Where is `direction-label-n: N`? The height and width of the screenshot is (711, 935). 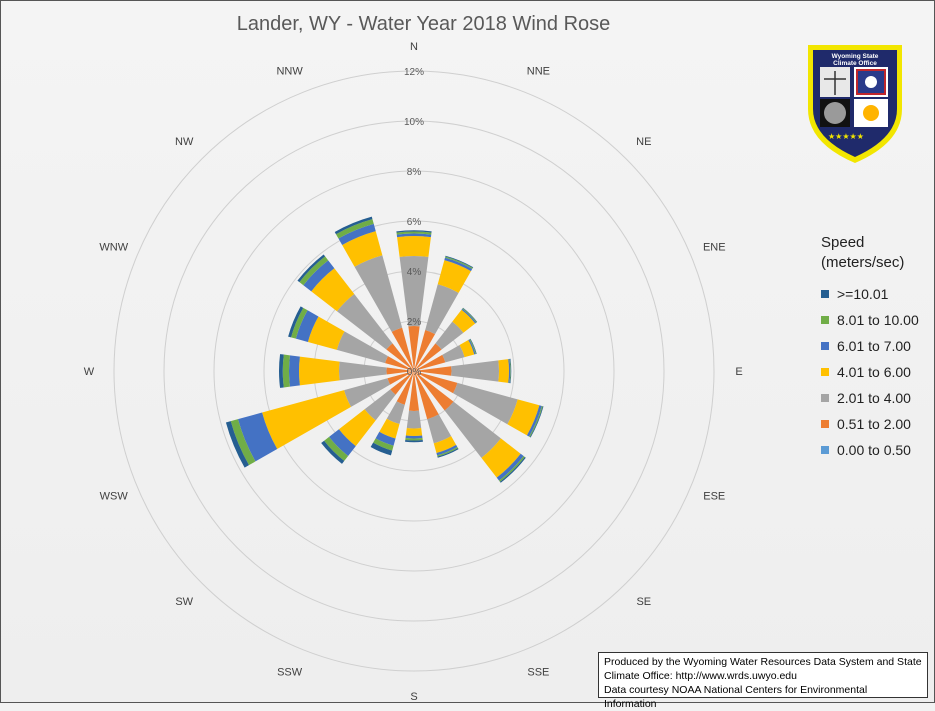
direction-label-n: N is located at coordinates (414, 47).